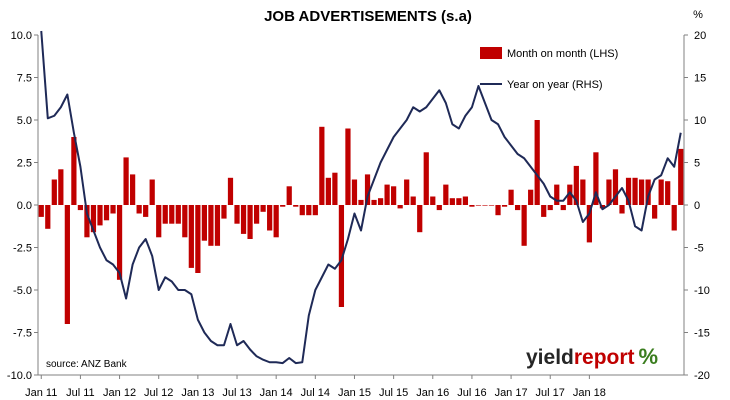  I want to click on left-tick-label: 5.0, so click(24, 121).